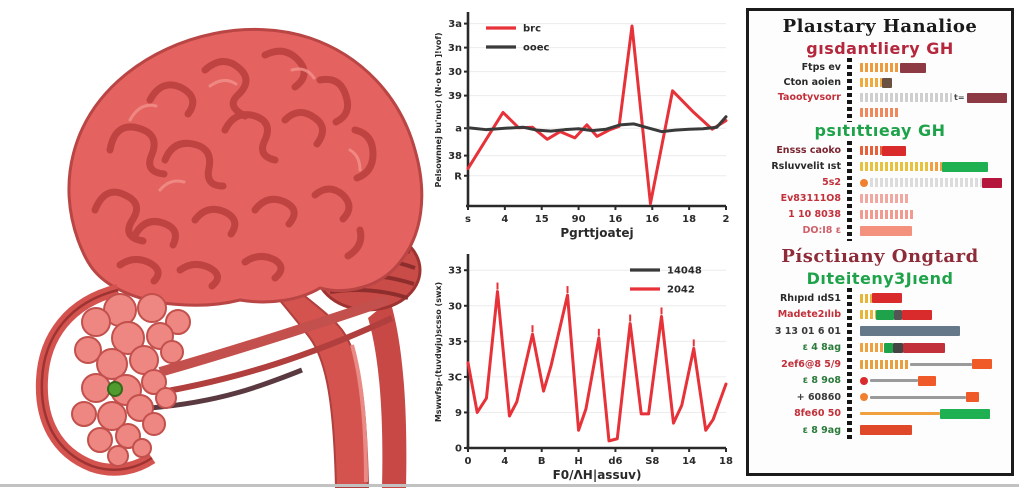 This screenshot has height=488, width=1019. I want to click on gyri-folds, so click(234, 168).